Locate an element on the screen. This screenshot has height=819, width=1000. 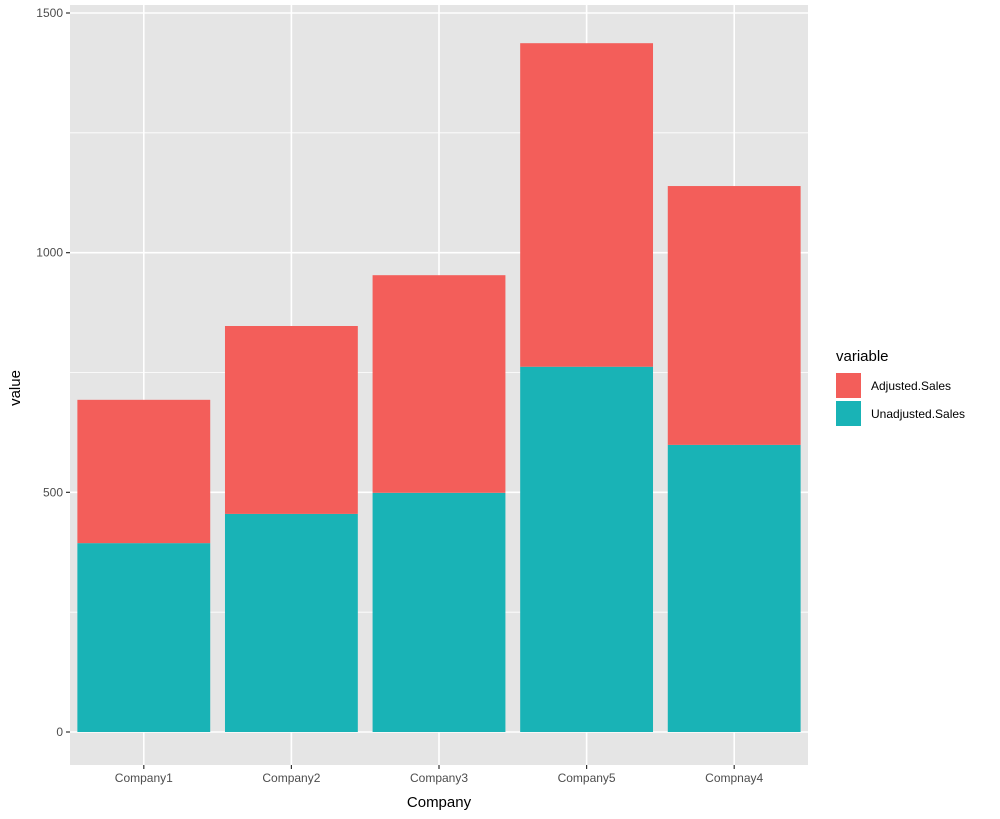
x-tick-label: Compnay4 is located at coordinates (734, 778).